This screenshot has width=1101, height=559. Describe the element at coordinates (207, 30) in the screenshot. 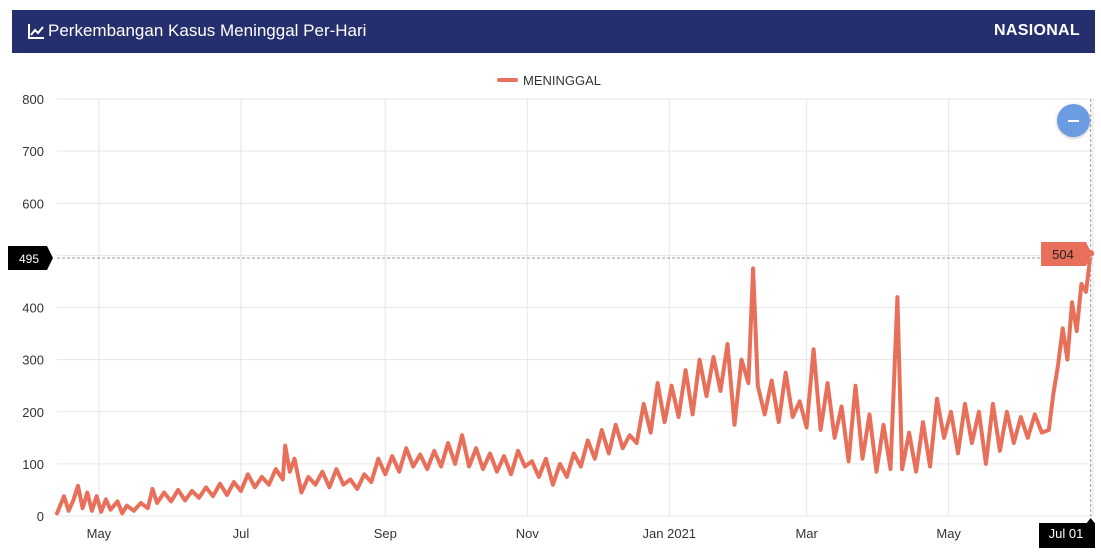

I see `chart-title: Perkembangan Kasus Meninggal Per-Hari` at that location.